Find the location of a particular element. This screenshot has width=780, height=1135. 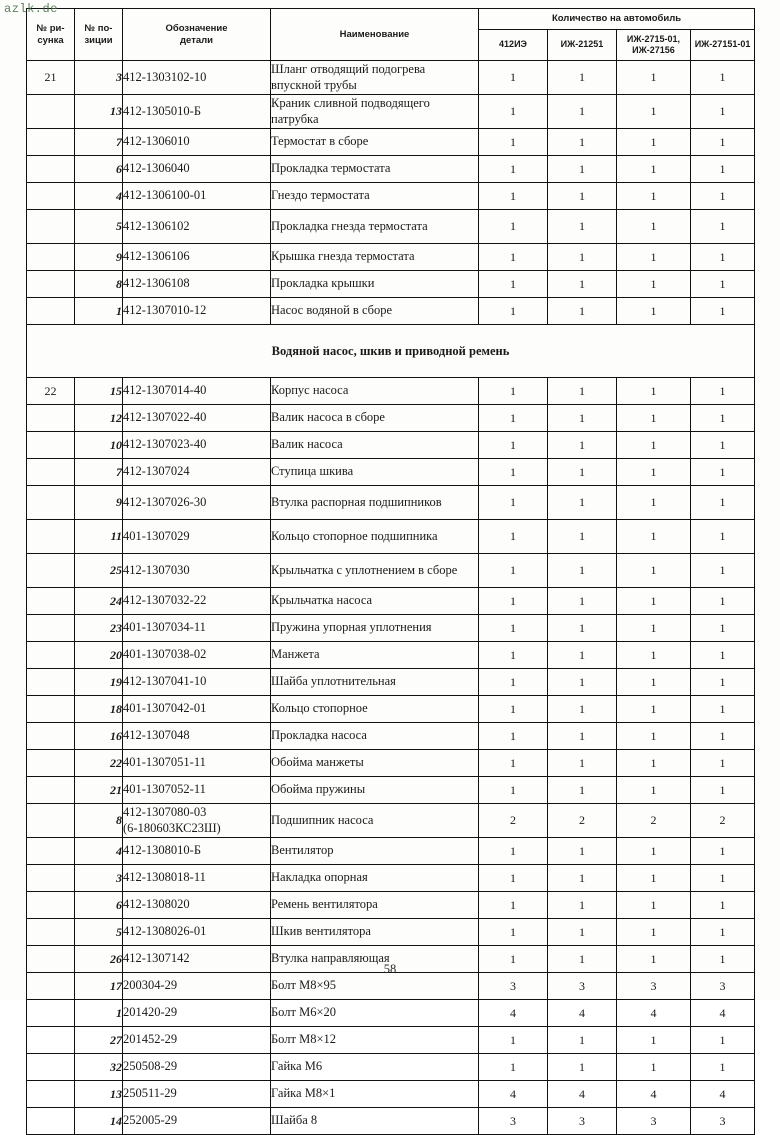

cell-part-name: Подшипник насоса is located at coordinates (374, 820).